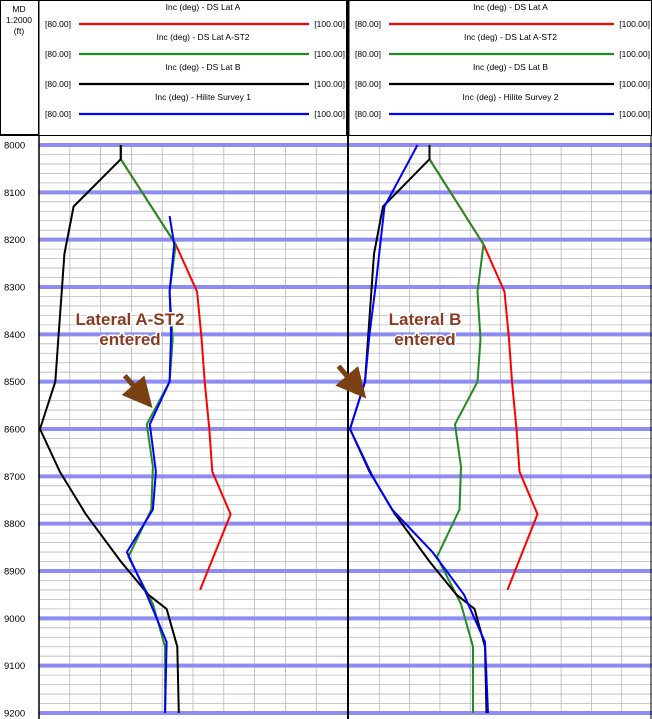  Describe the element at coordinates (14, 335) in the screenshot. I see `depth-tick-label: 8400` at that location.